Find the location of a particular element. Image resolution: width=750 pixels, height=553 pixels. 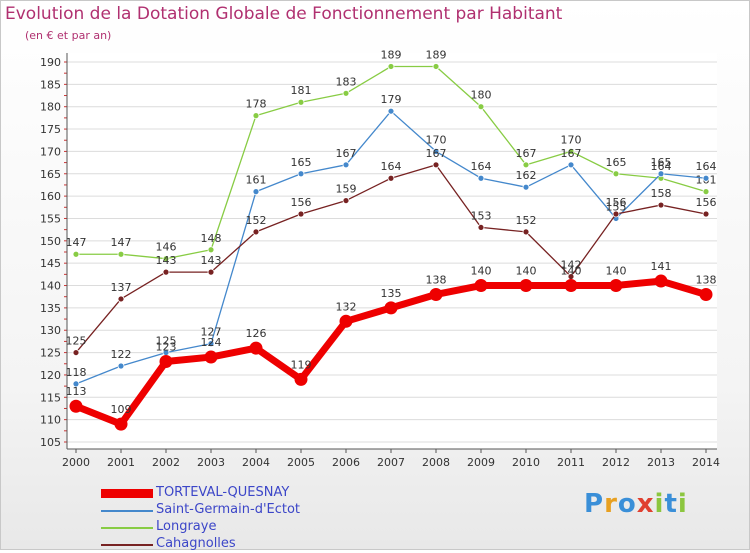

data-label-torteval-quesnay: 123 is located at coordinates (166, 347).